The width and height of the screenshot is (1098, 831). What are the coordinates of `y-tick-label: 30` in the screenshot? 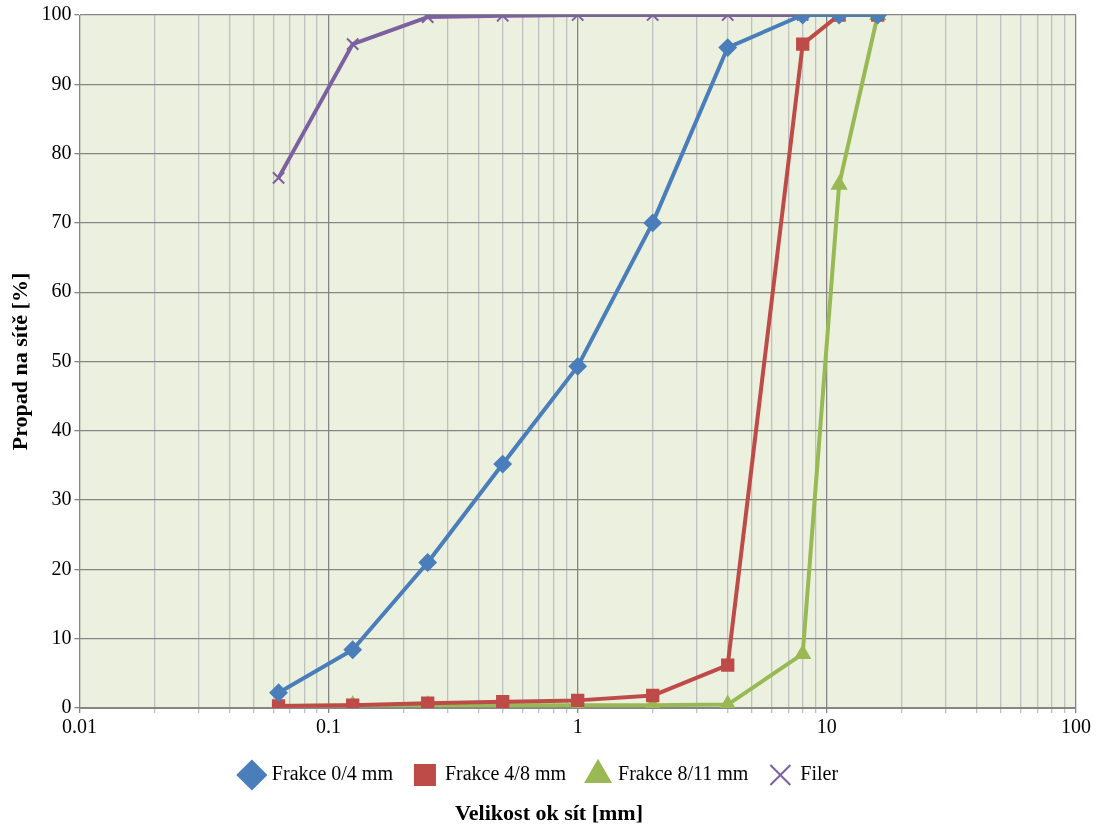 It's located at (61, 498).